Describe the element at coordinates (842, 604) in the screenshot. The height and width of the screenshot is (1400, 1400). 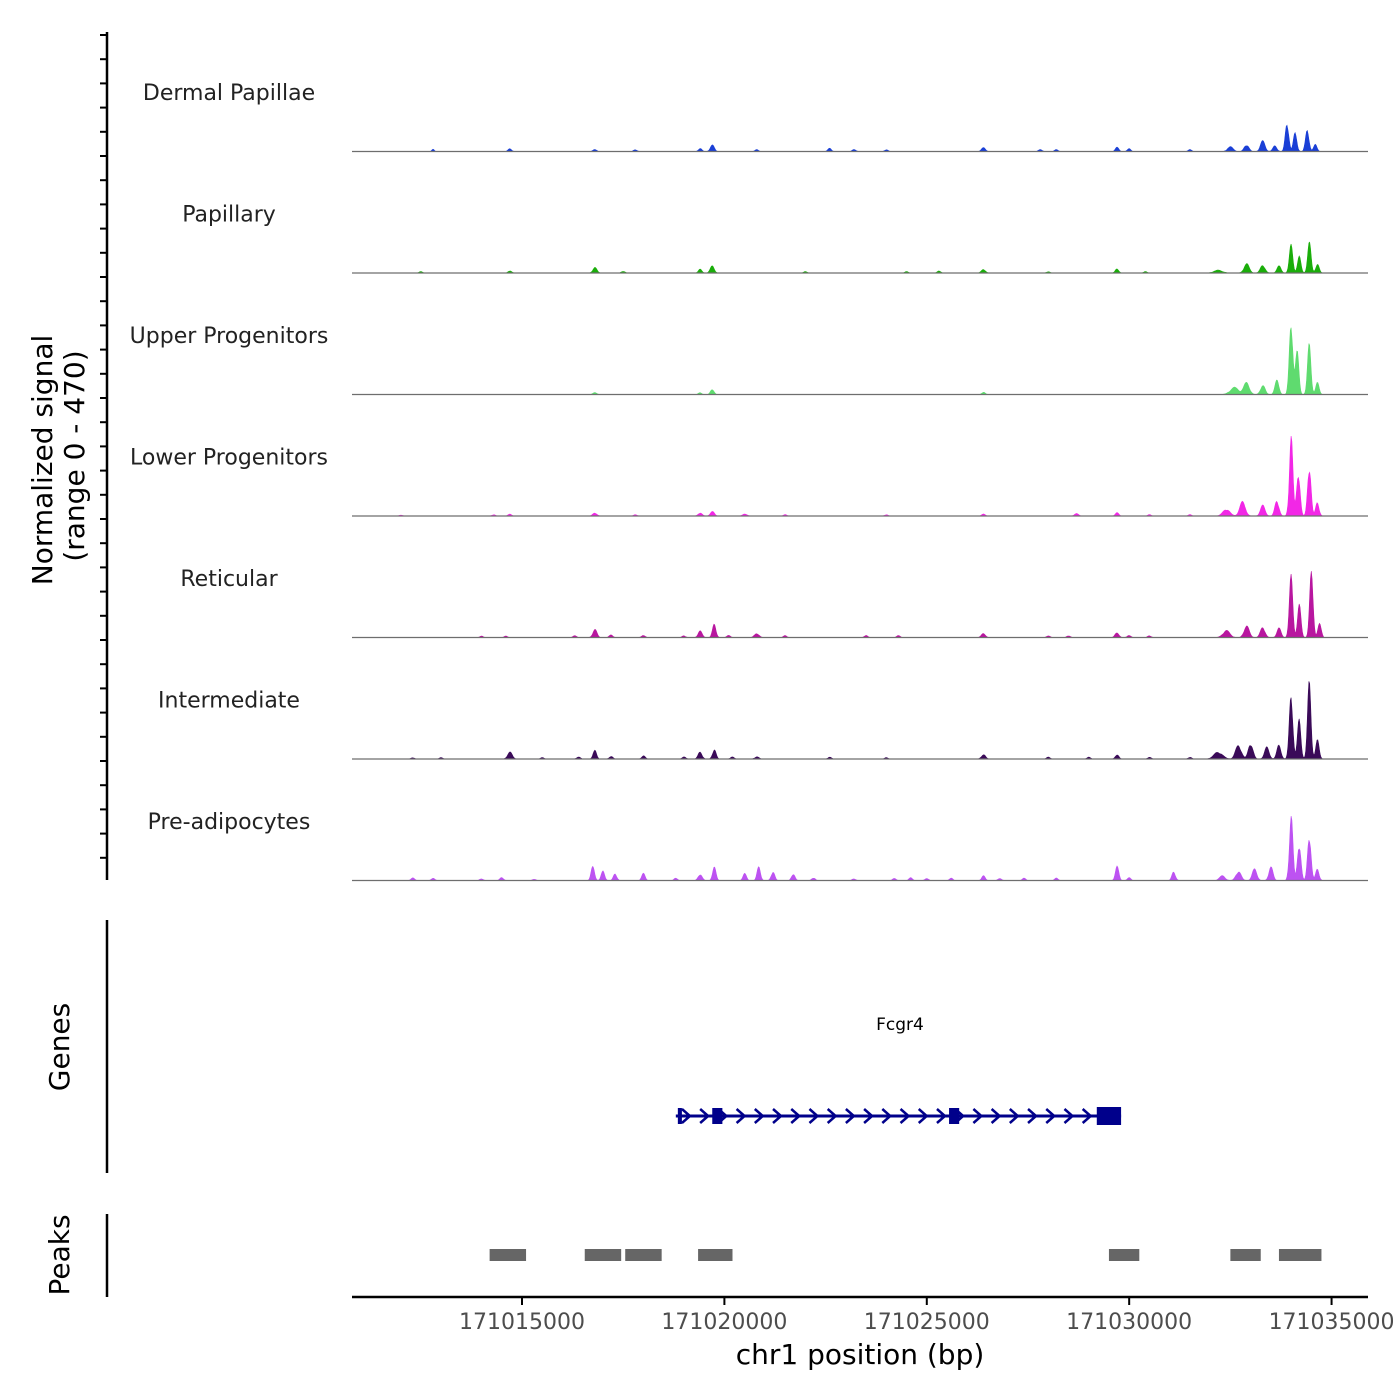
I see `coverage-area-reticular` at that location.